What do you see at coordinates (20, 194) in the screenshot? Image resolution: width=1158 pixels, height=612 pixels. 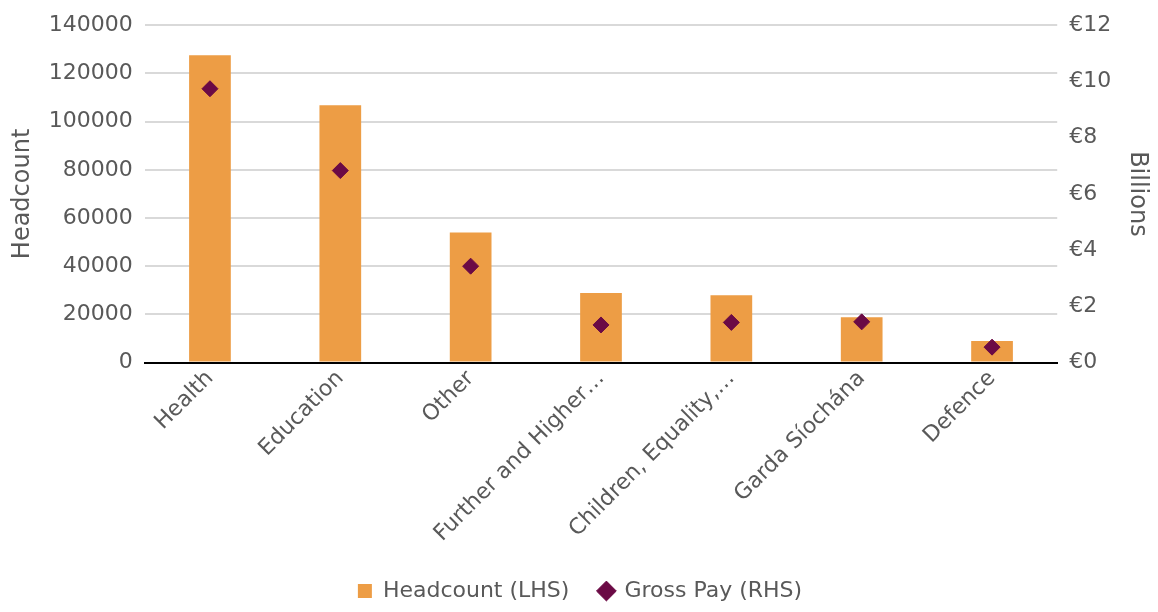 I see `y-axis-title: Headcount` at bounding box center [20, 194].